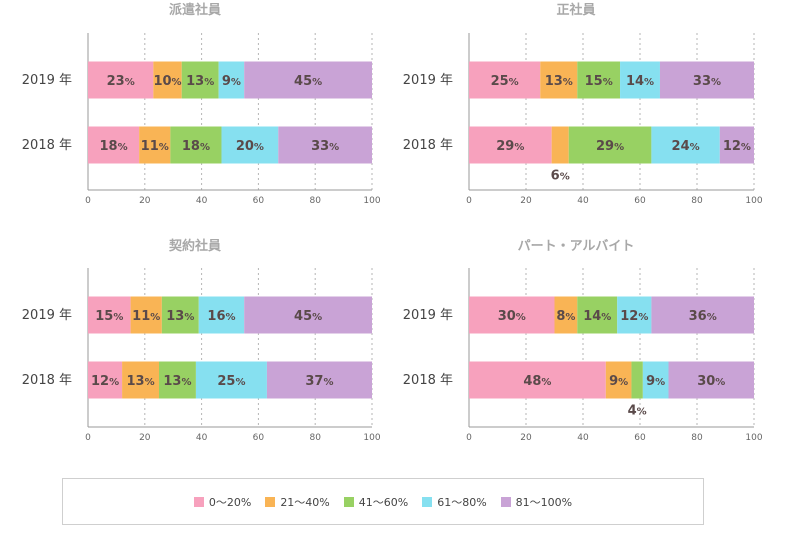 Image resolution: width=800 pixels, height=538 pixels. What do you see at coordinates (162, 81) in the screenshot?
I see `data-label-number: 10` at bounding box center [162, 81].